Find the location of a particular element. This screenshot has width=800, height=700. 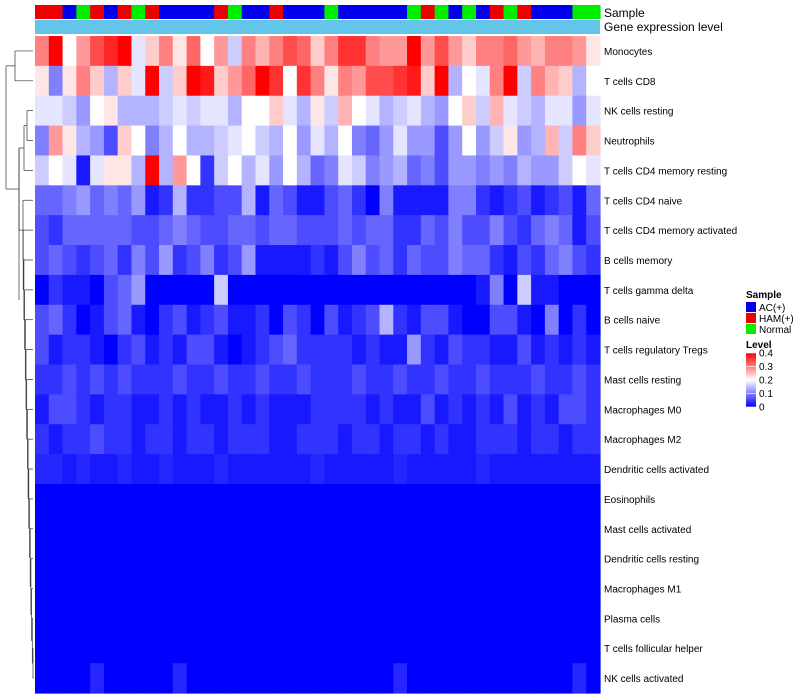

row-label: Dendritic cells resting is located at coordinates (651, 560).